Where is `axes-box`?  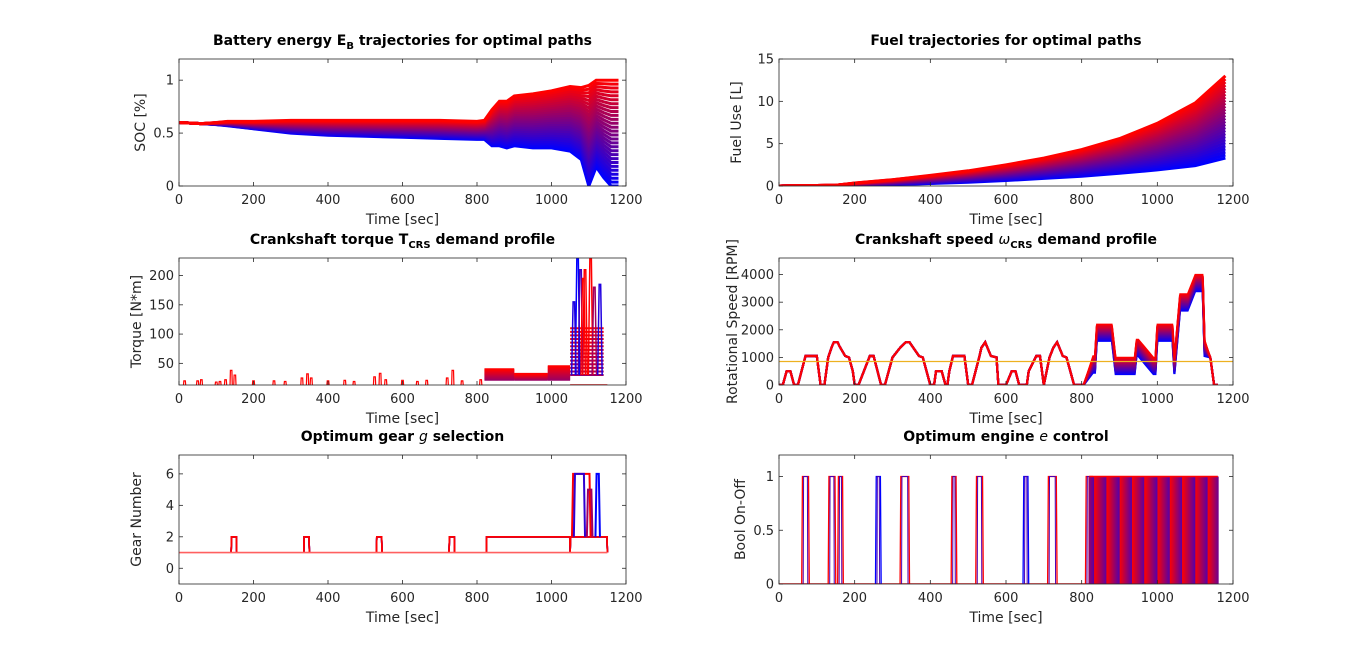
axes-box is located at coordinates (402, 519).